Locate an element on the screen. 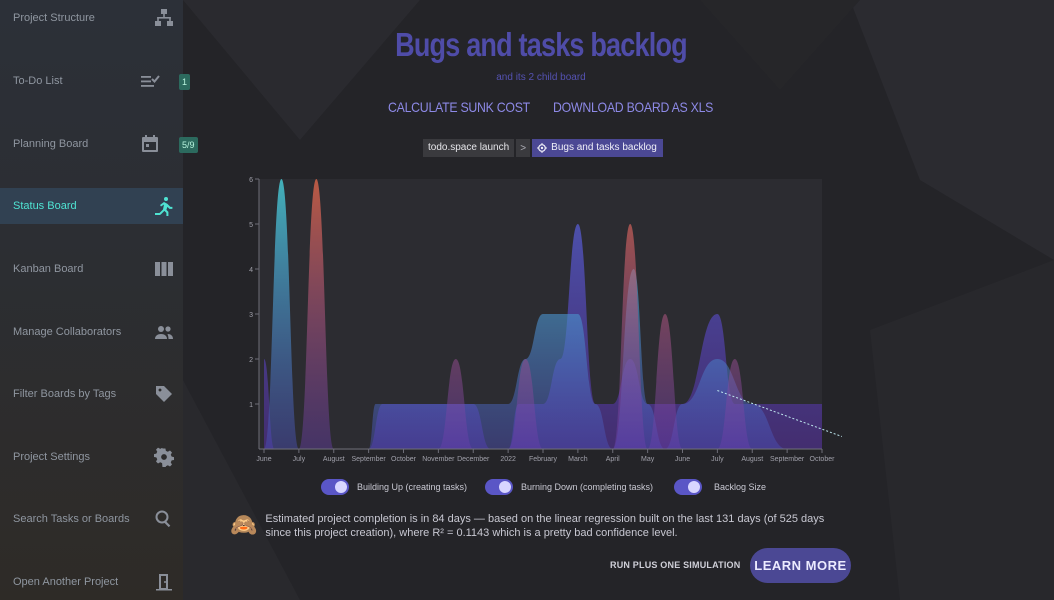 The width and height of the screenshot is (1054, 600). sidebar-item-search: Search Tasks or Boards is located at coordinates (91, 519).